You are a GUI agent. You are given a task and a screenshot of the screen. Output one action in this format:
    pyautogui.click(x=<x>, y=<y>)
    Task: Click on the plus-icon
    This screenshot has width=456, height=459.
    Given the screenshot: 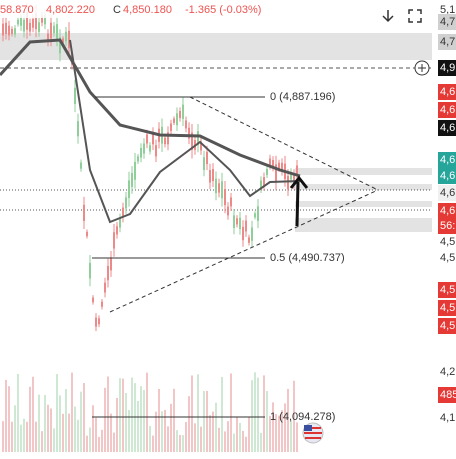 What is the action you would take?
    pyautogui.click(x=422, y=68)
    